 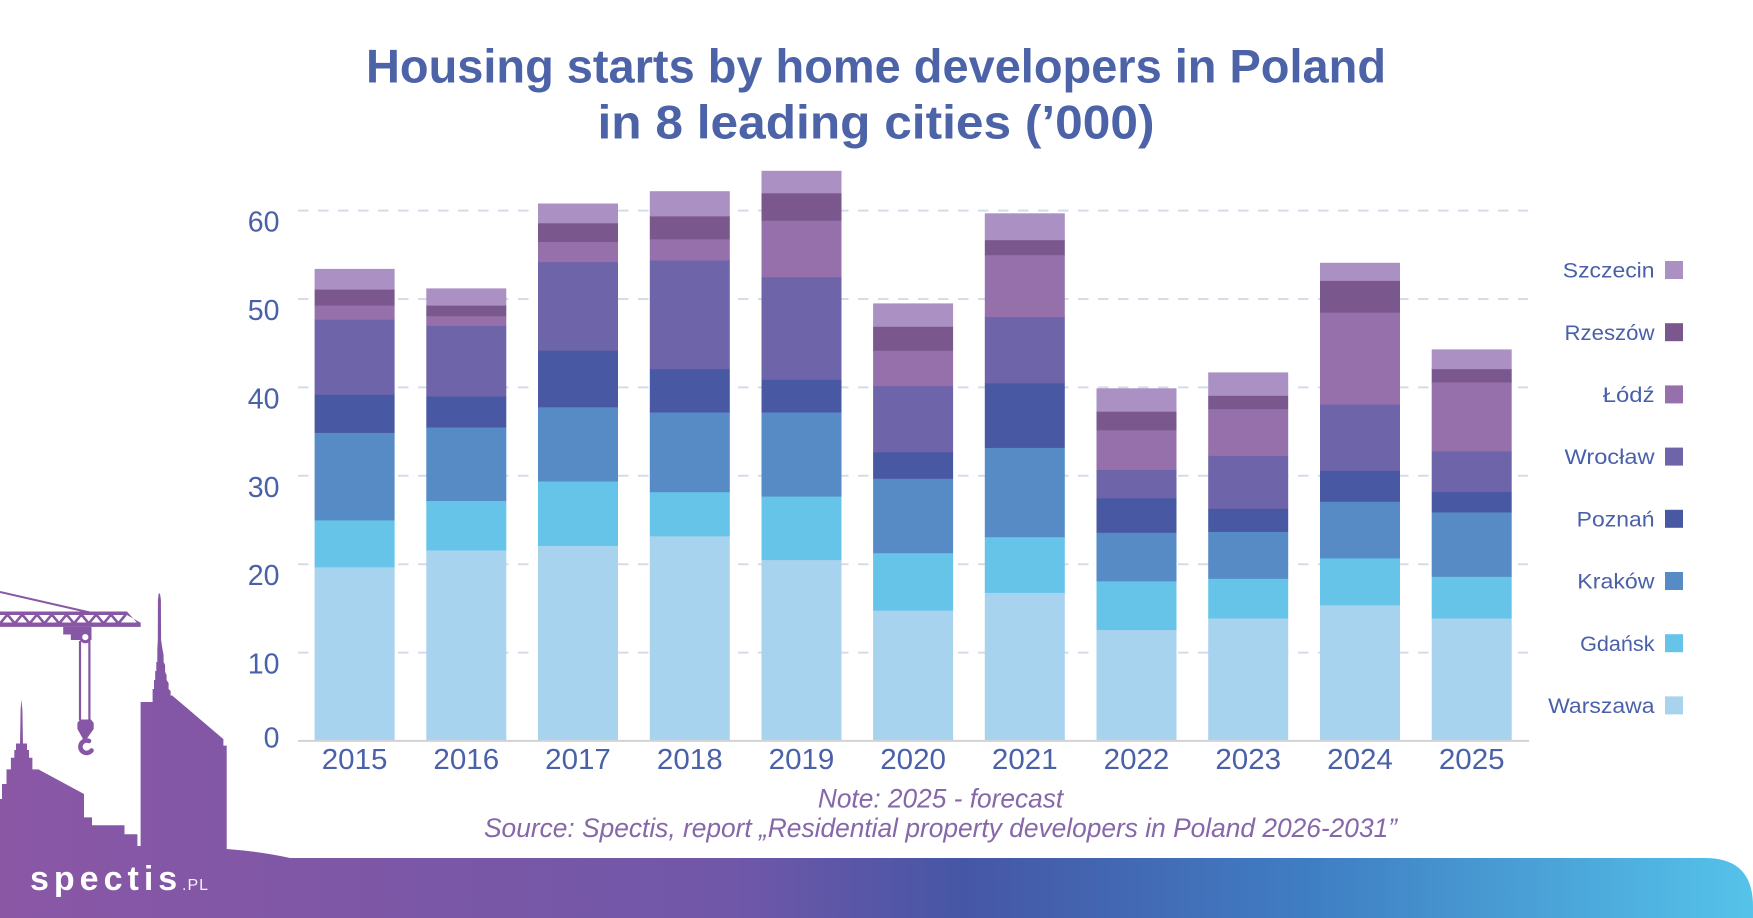 What do you see at coordinates (1616, 582) in the screenshot?
I see `svg-text: Kraków` at bounding box center [1616, 582].